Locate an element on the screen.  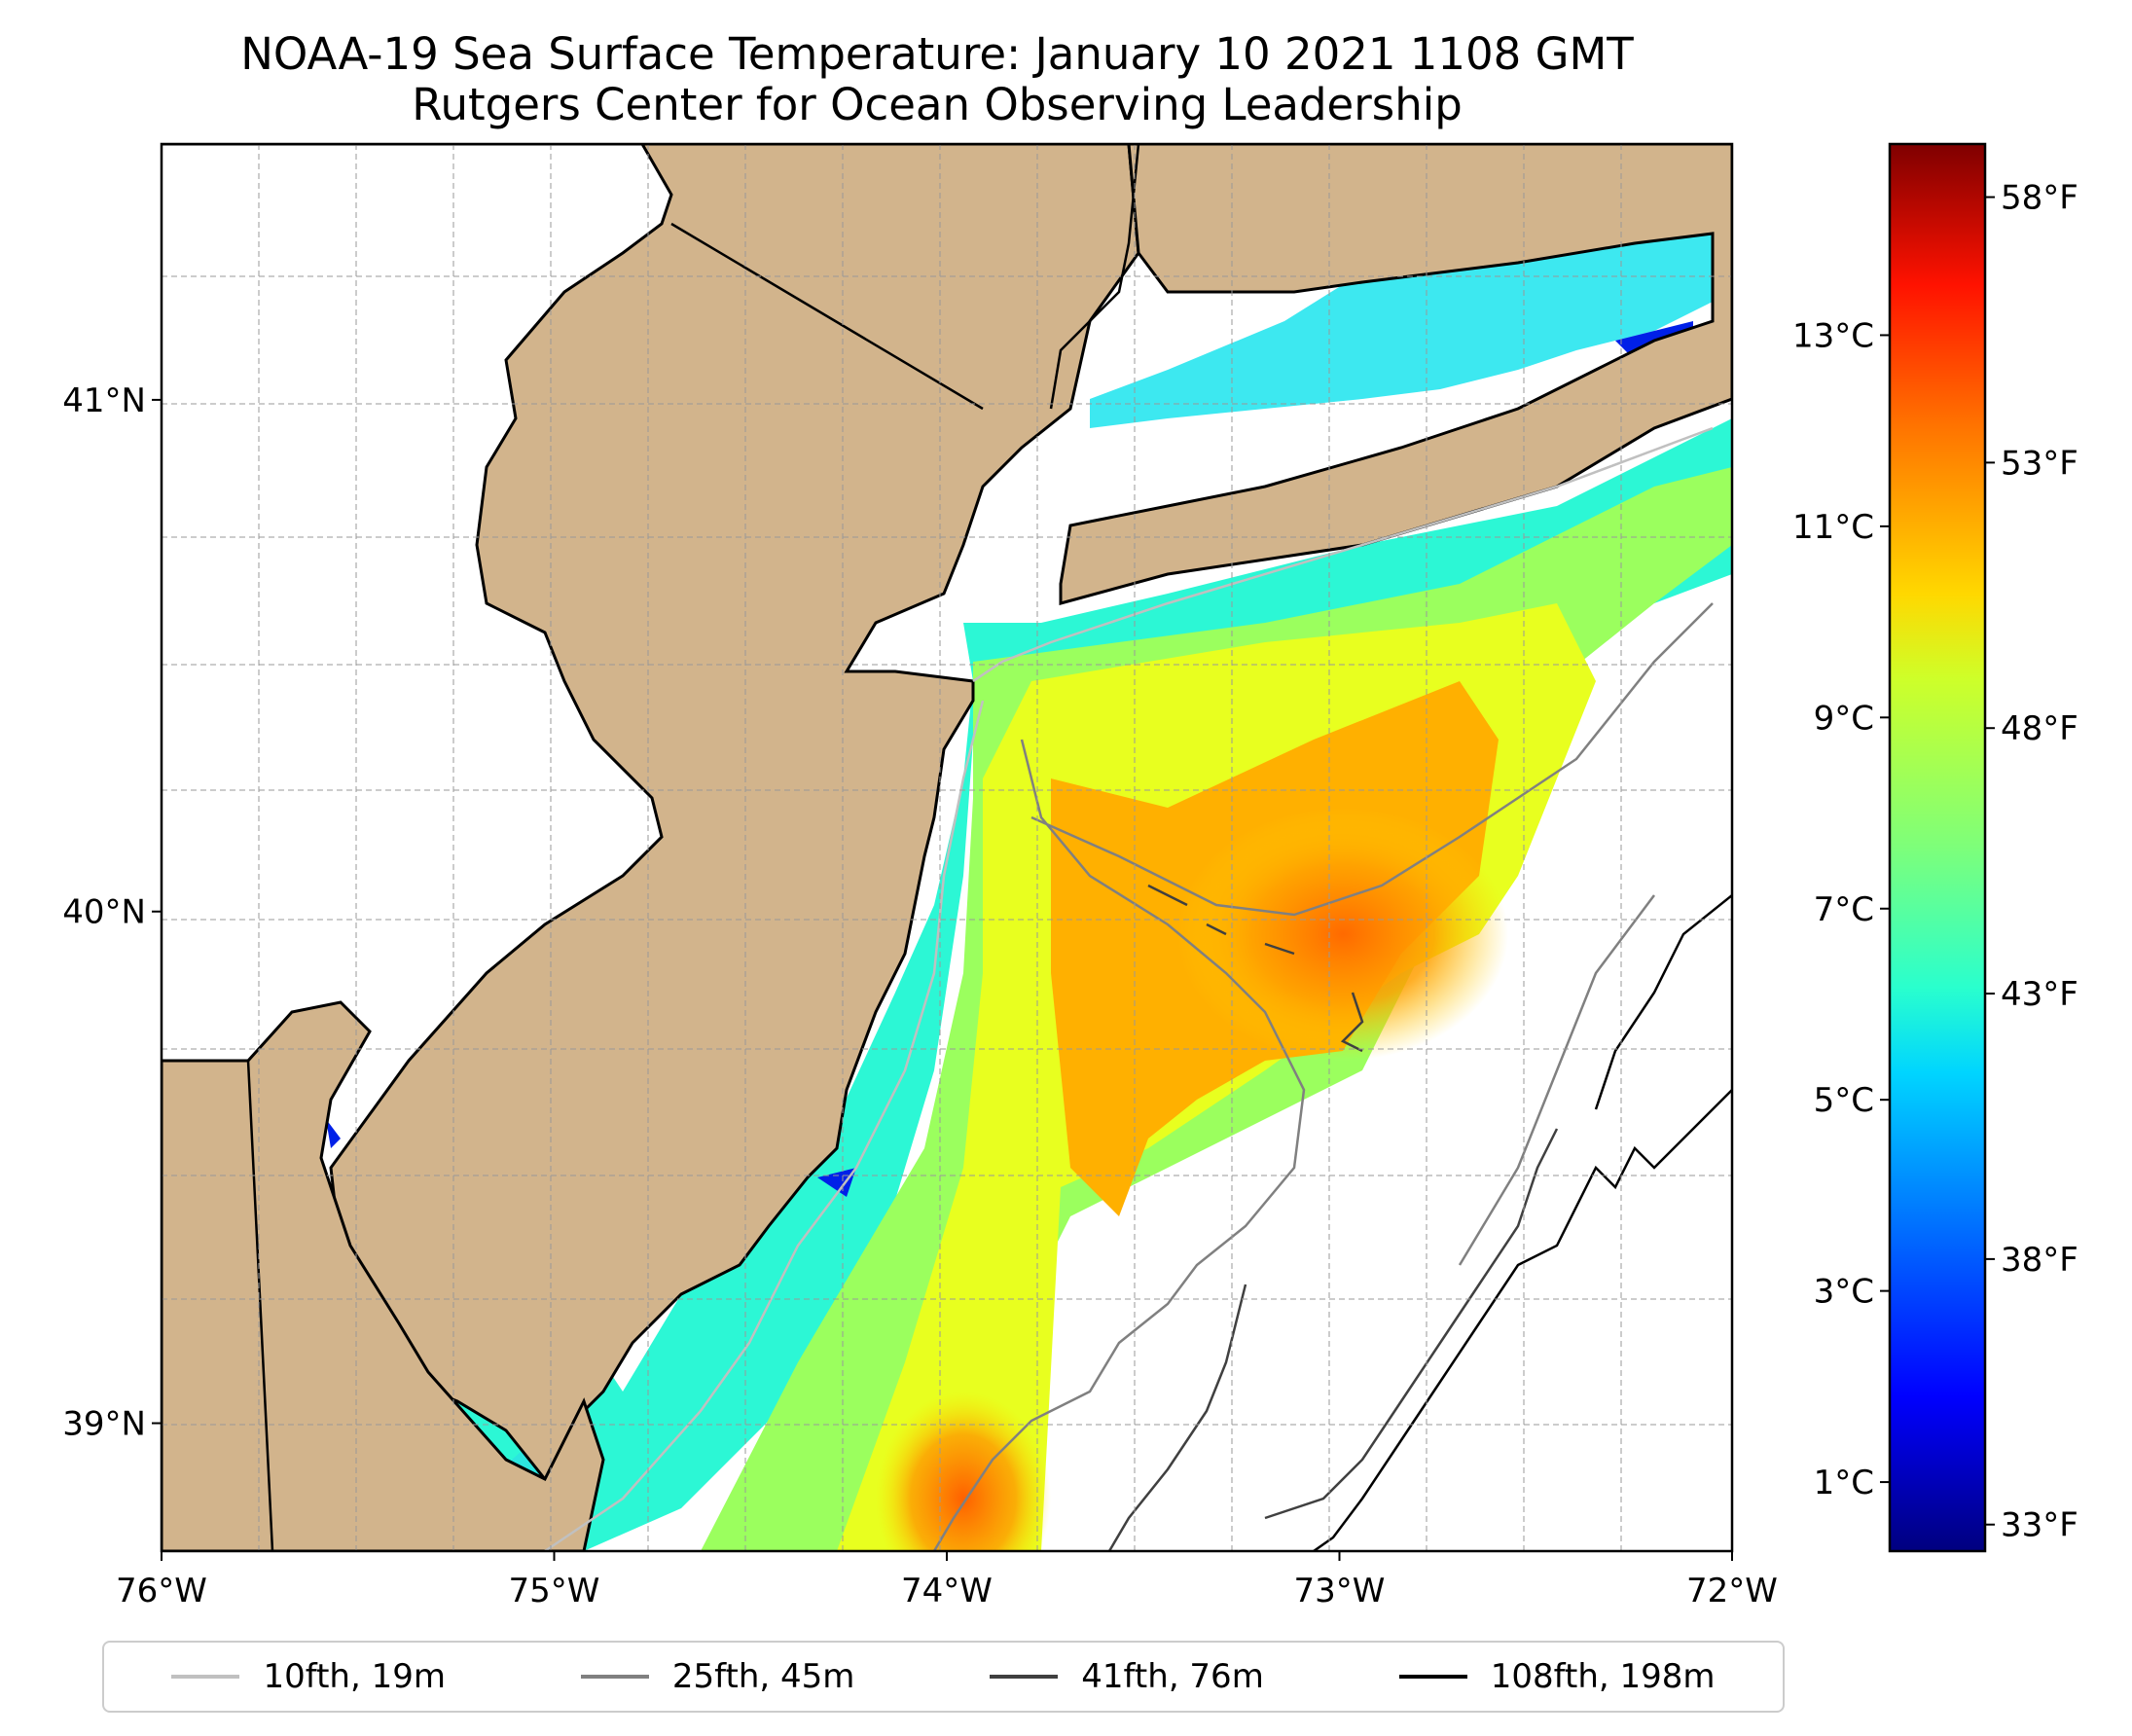
contour-41fth is located at coordinates (1333, 1218).